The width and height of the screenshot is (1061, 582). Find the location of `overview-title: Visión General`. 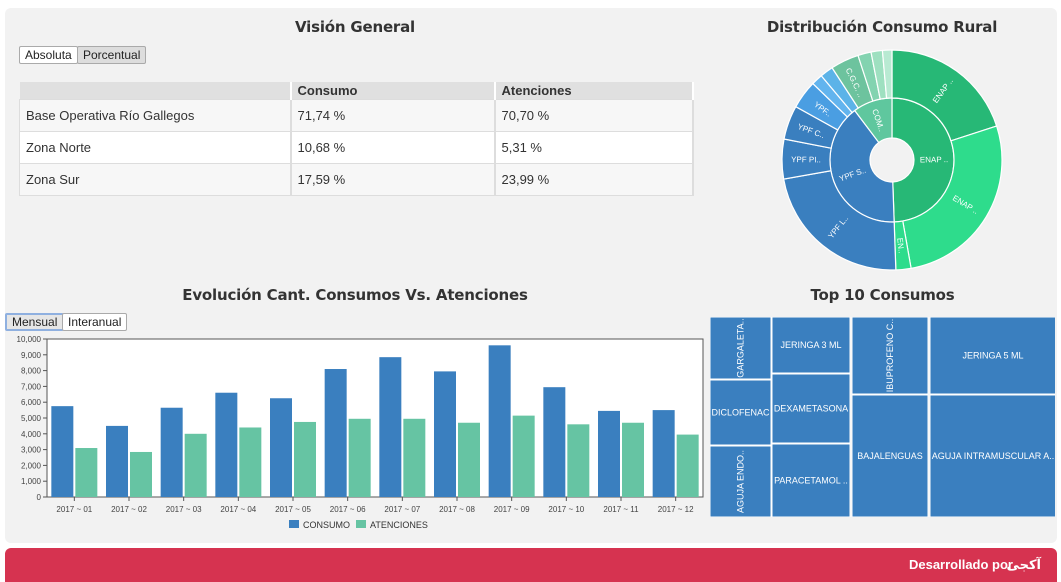

overview-title: Visión General is located at coordinates (355, 27).